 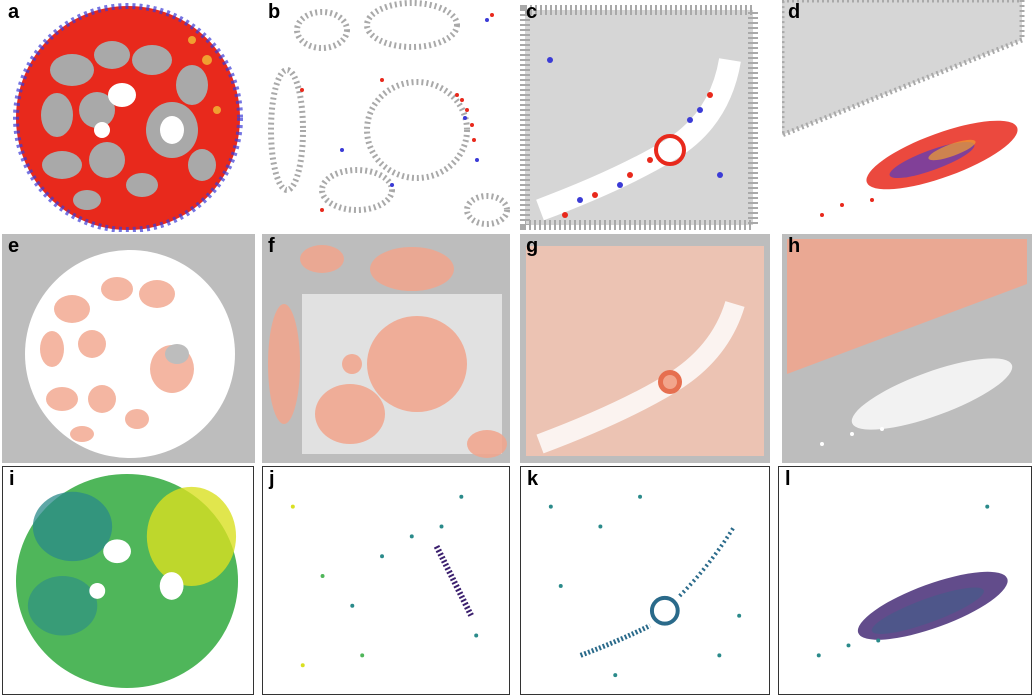 I want to click on panel-d: d, so click(x=907, y=116).